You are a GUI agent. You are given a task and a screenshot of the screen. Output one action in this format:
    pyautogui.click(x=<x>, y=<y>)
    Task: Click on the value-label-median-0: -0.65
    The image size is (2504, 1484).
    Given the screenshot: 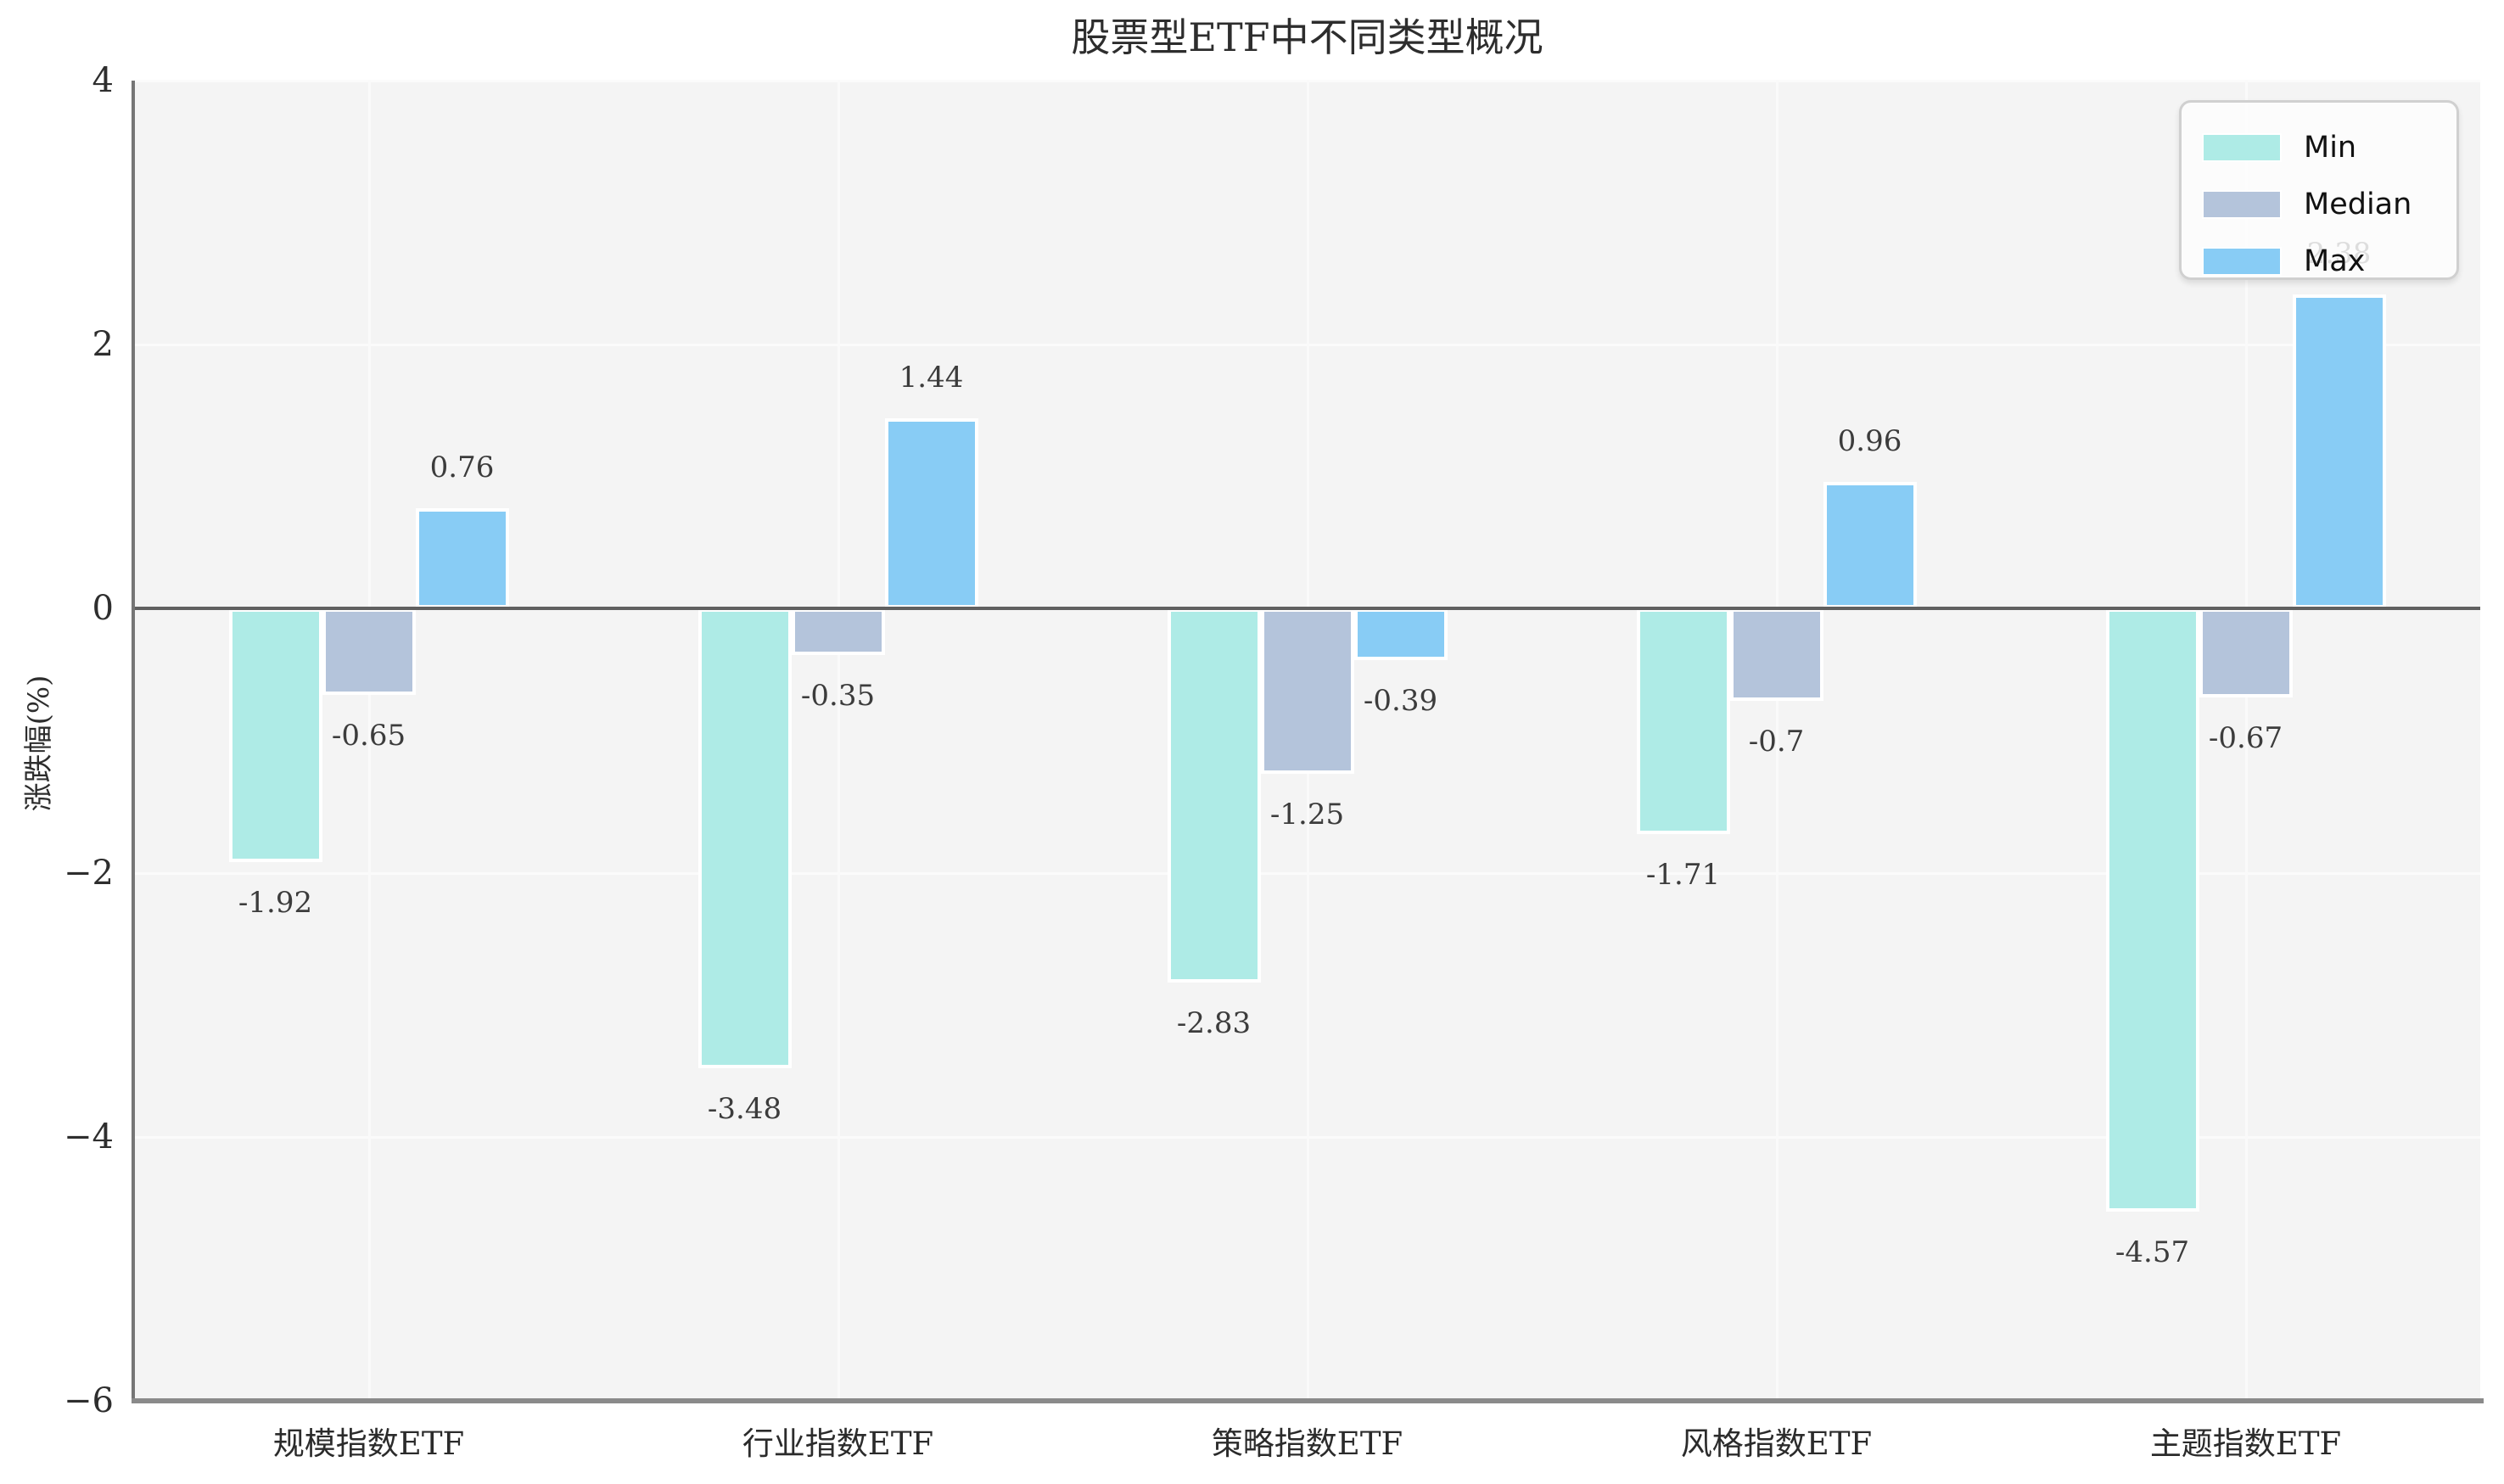 What is the action you would take?
    pyautogui.click(x=368, y=736)
    